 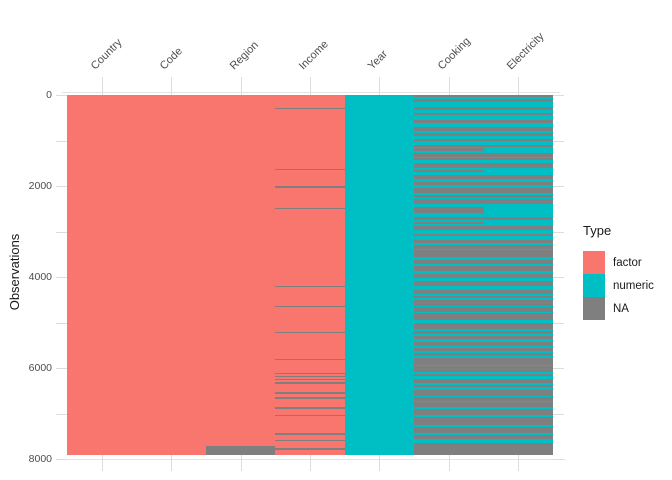 What do you see at coordinates (311, 92) in the screenshot?
I see `gridline-top` at bounding box center [311, 92].